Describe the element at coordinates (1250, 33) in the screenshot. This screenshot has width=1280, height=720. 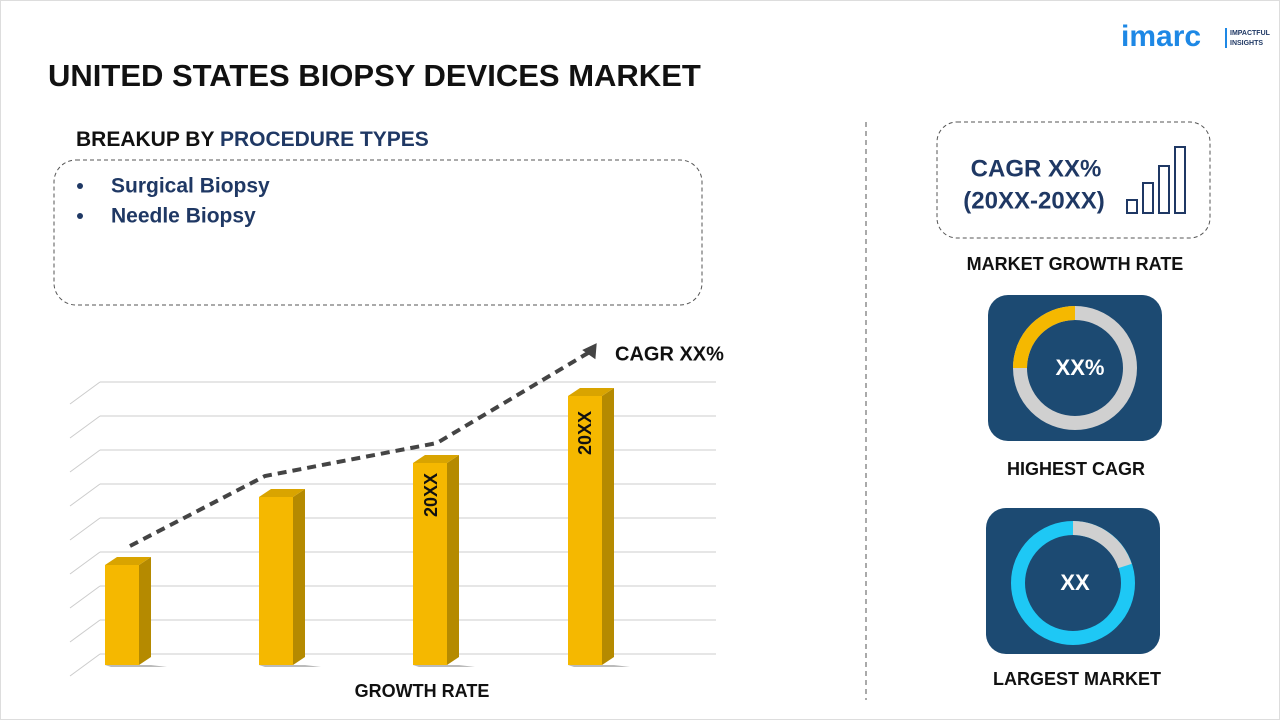
I see `logo-tagline: IMPACTFUL` at that location.